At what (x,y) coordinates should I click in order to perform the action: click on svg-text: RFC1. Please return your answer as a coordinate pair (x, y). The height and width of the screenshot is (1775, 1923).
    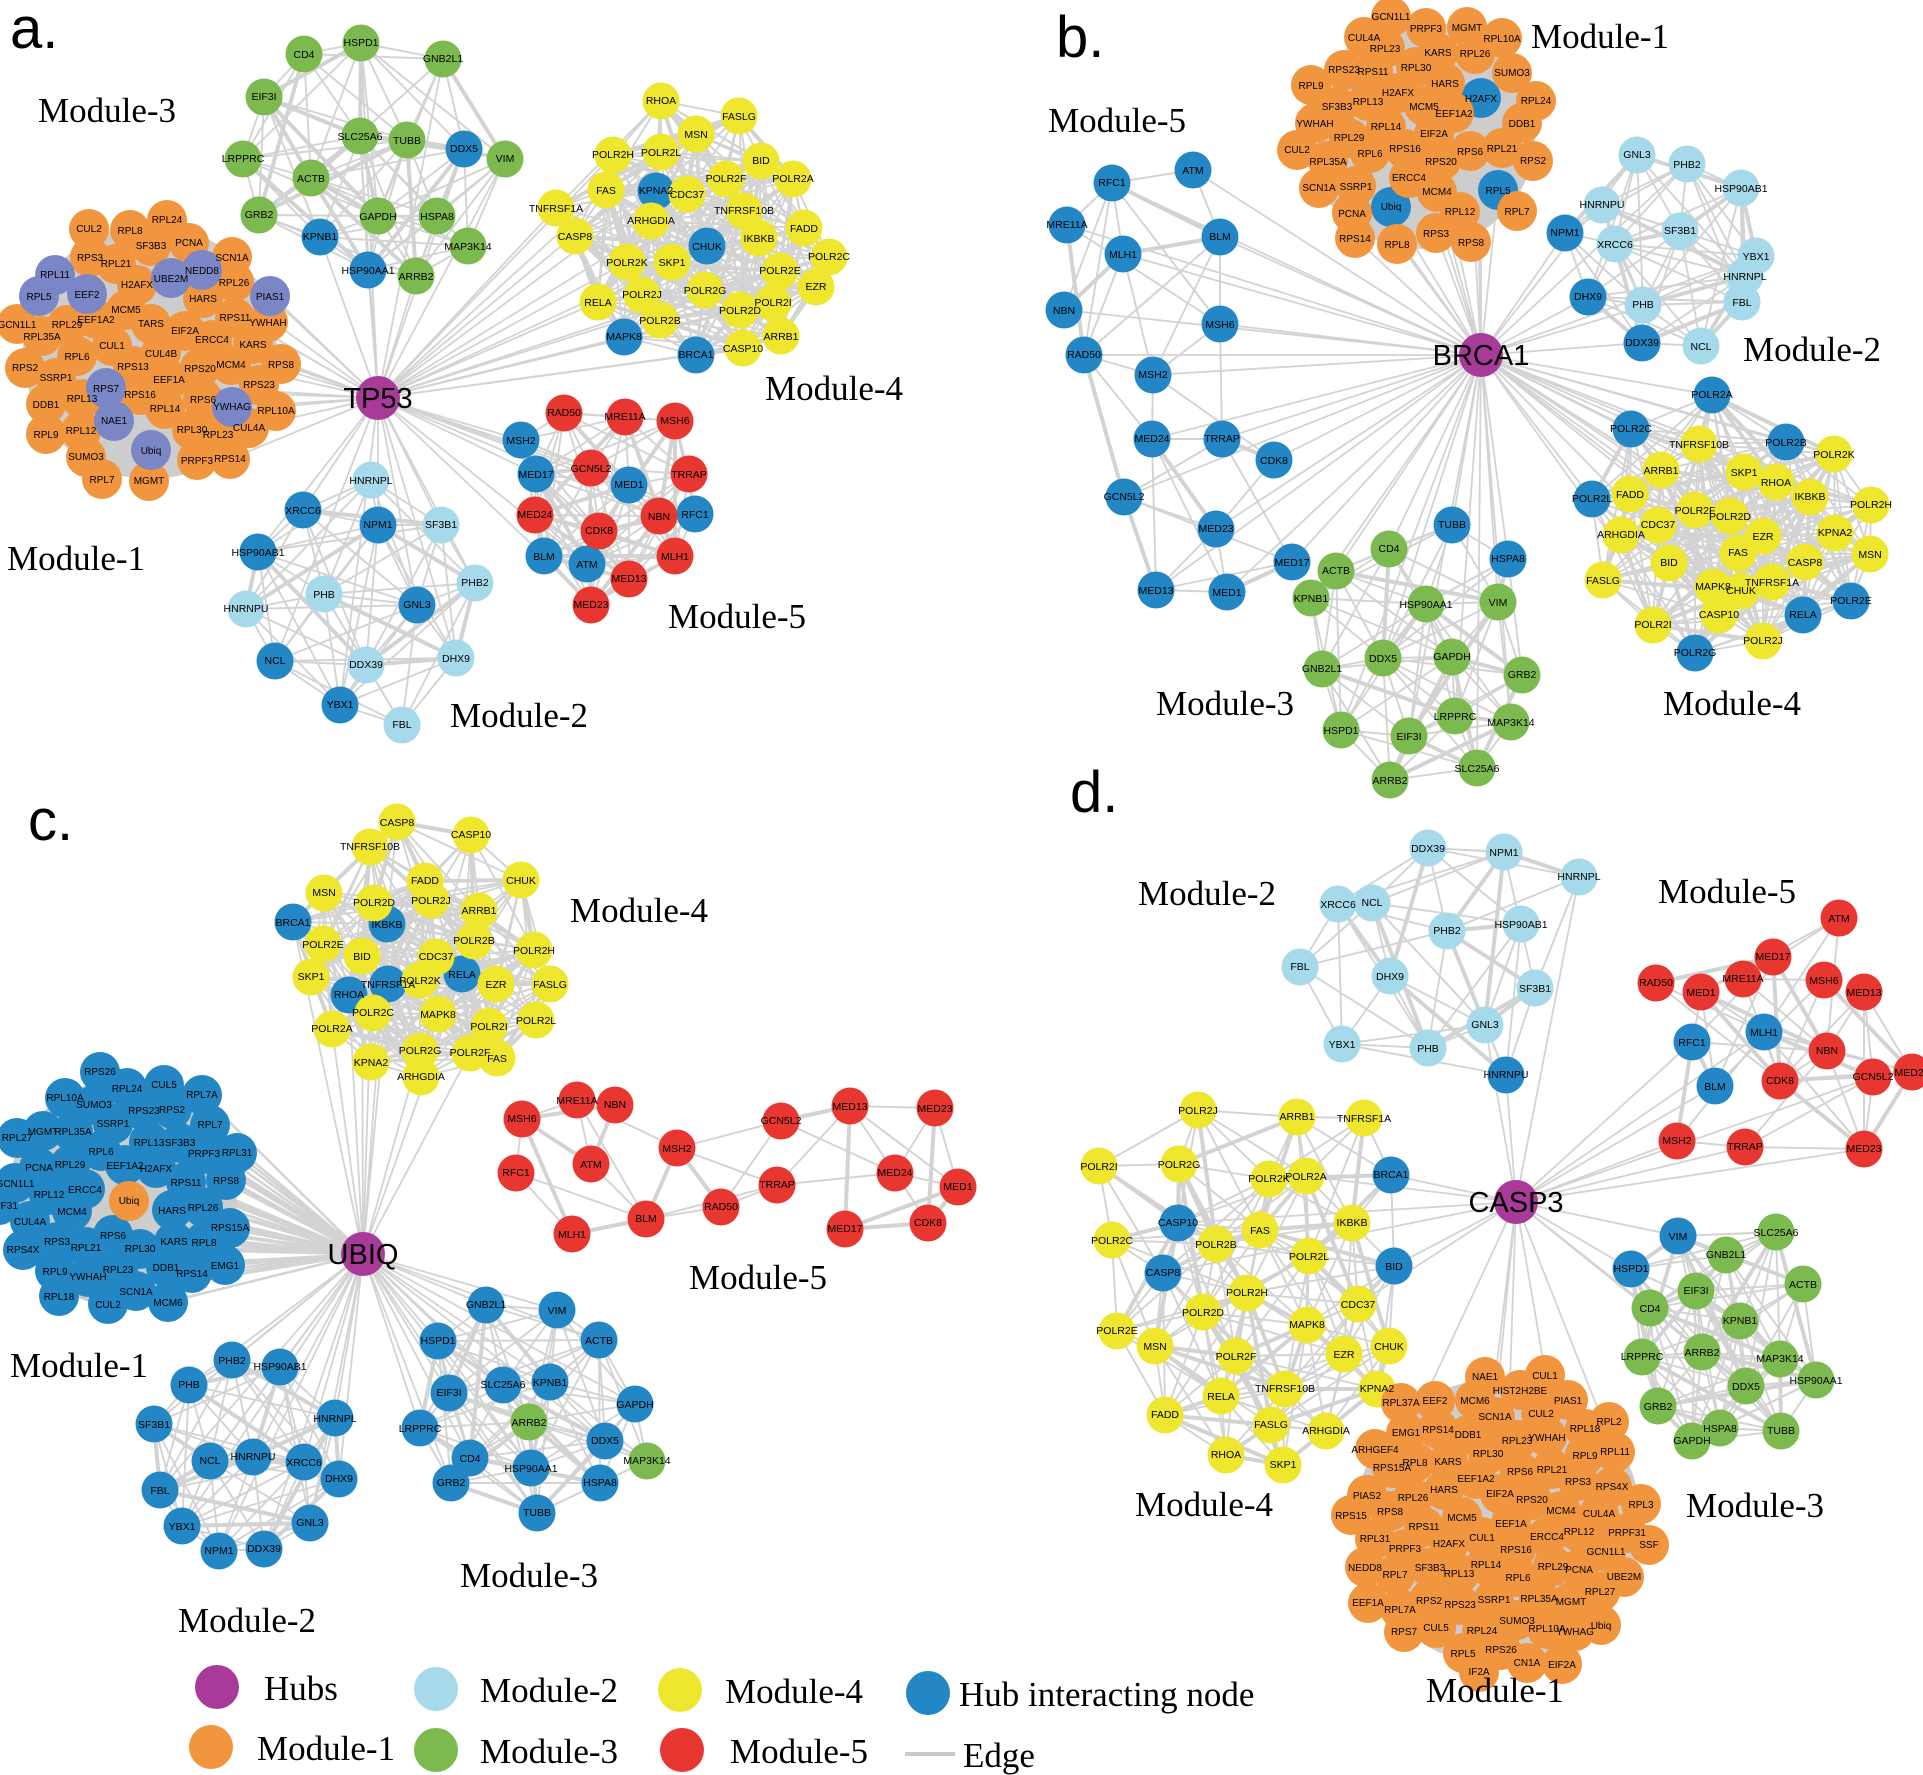
    Looking at the image, I should click on (1692, 1043).